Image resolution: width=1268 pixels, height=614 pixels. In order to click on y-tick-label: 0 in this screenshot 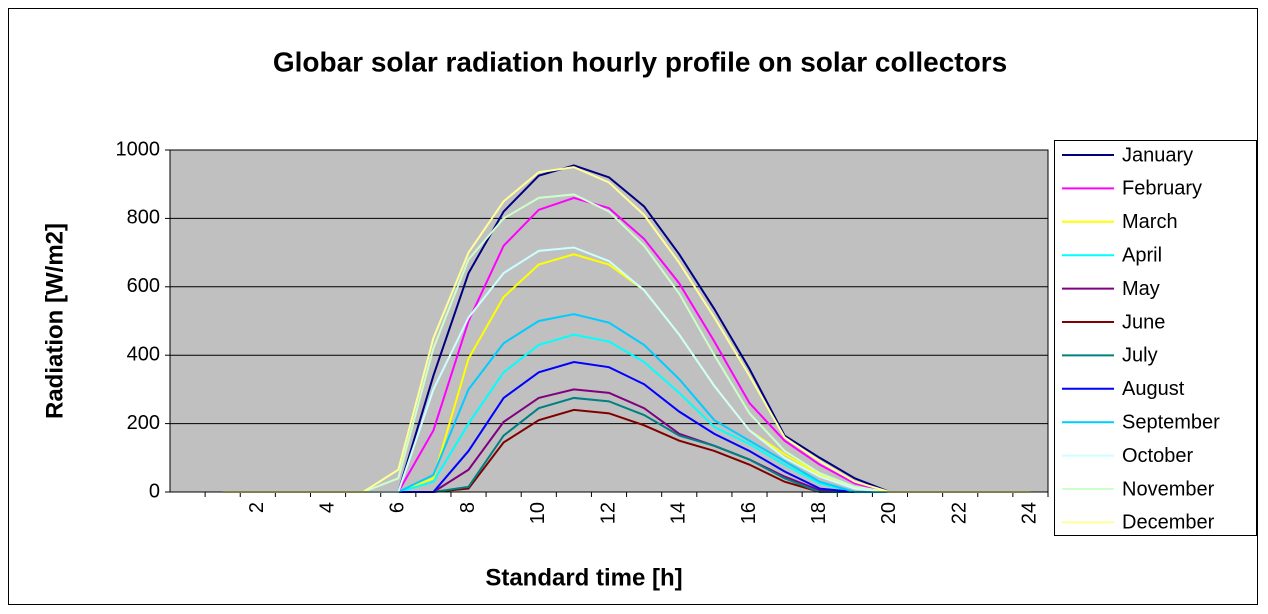, I will do `click(154, 491)`.